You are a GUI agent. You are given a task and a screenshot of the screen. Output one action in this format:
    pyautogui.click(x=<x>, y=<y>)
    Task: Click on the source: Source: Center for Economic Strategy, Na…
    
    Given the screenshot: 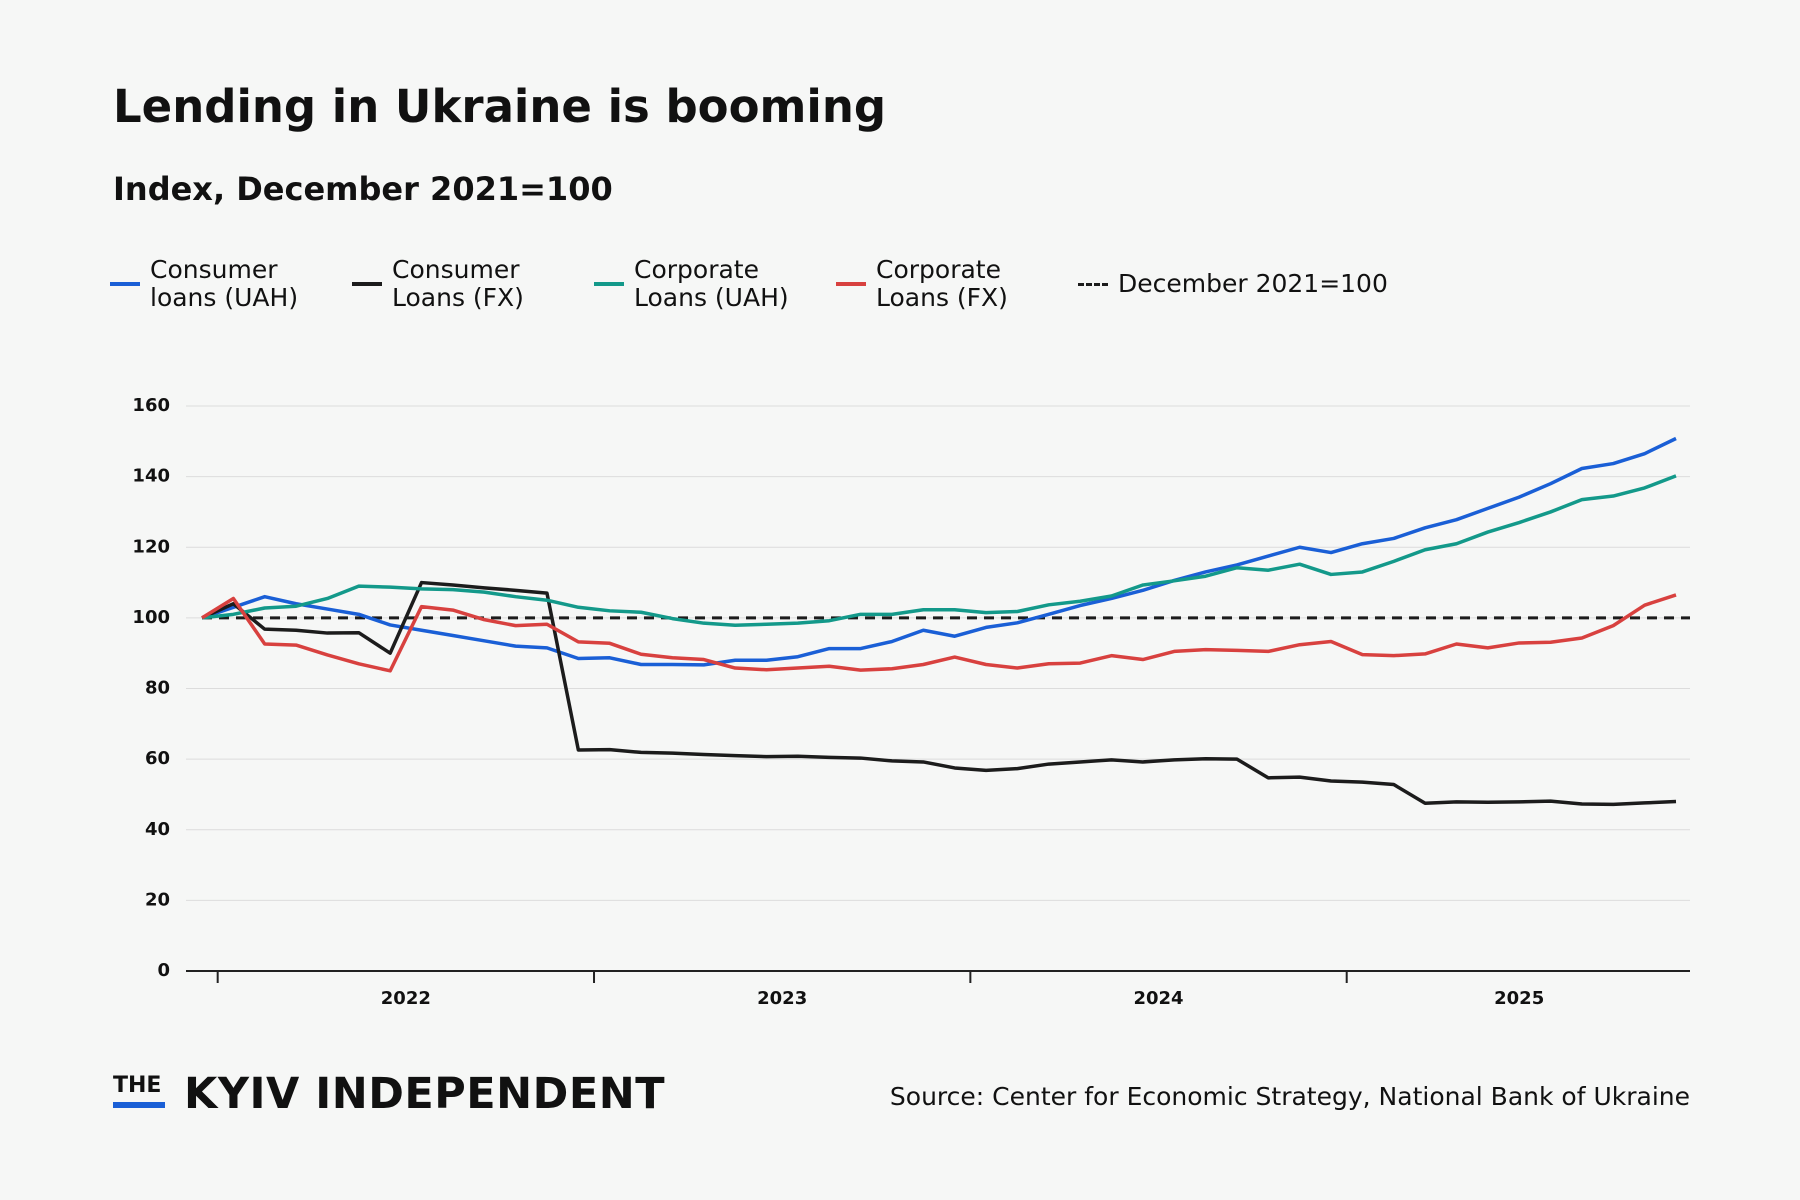 What is the action you would take?
    pyautogui.click(x=1289, y=1096)
    